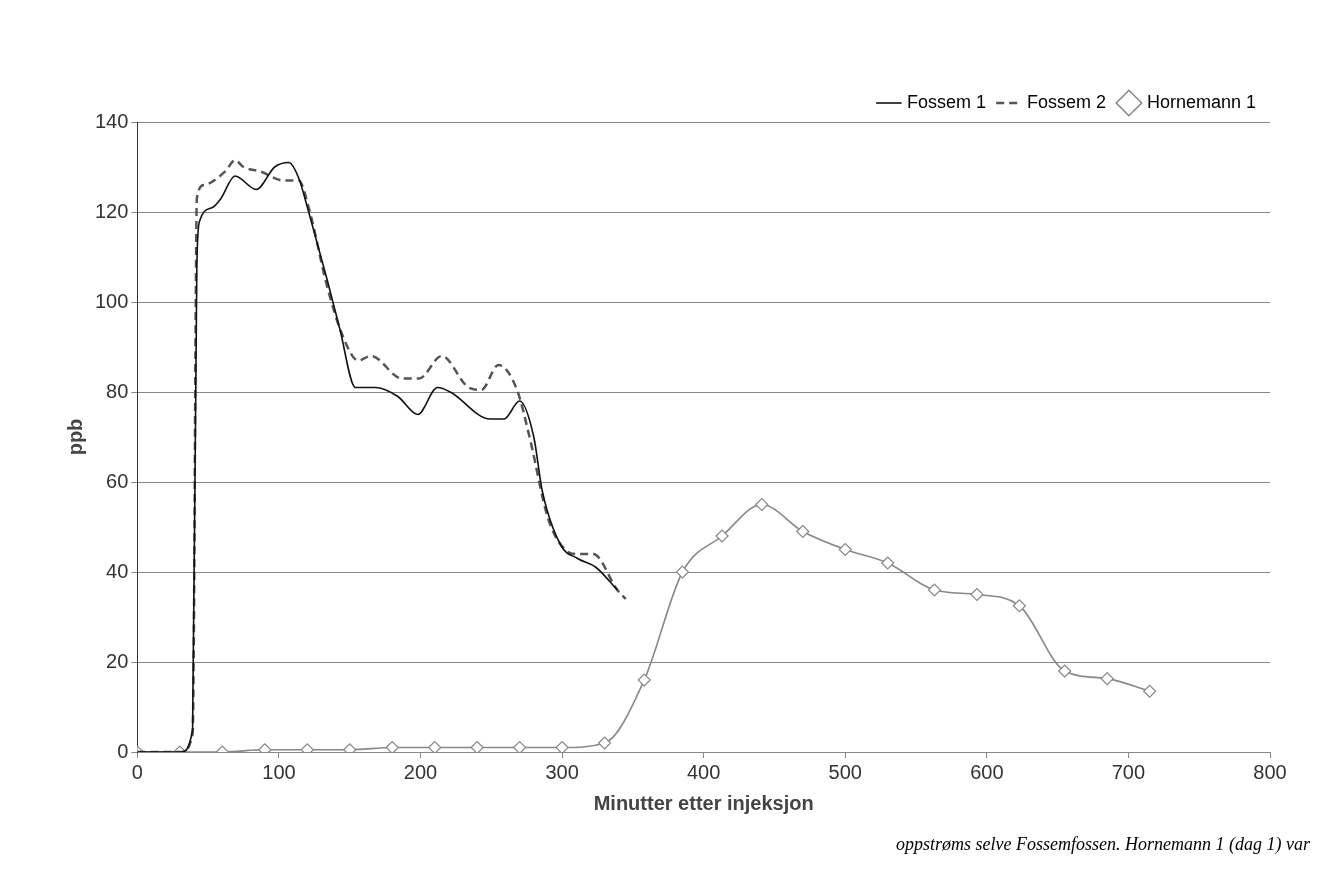 The width and height of the screenshot is (1330, 876). I want to click on y-tick-label: 20, so click(117, 660).